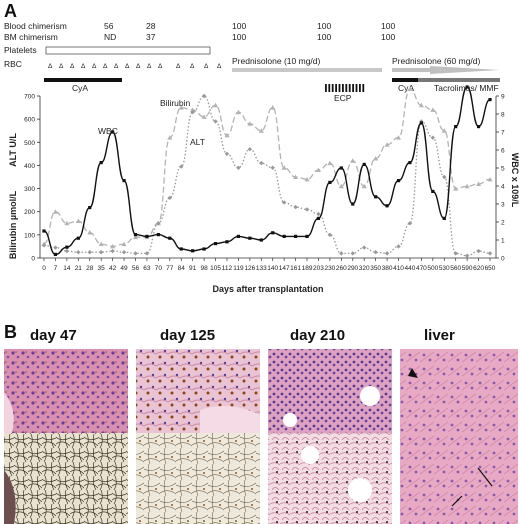  What do you see at coordinates (329, 268) in the screenshot?
I see `x-tick-label: 230` at bounding box center [329, 268].